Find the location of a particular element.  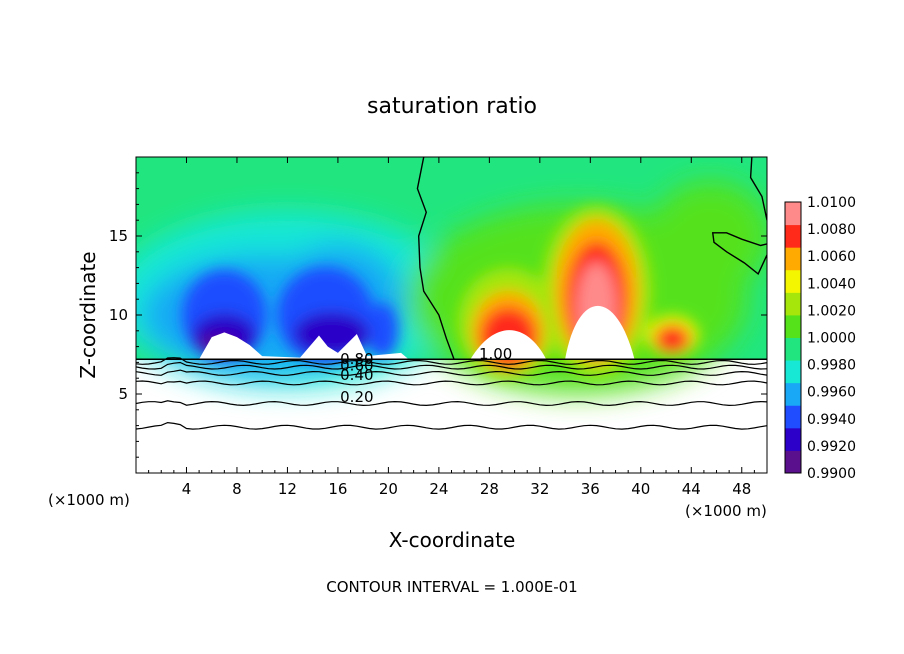

x-axis-unit-left: (×1000 m) is located at coordinates (89, 500).